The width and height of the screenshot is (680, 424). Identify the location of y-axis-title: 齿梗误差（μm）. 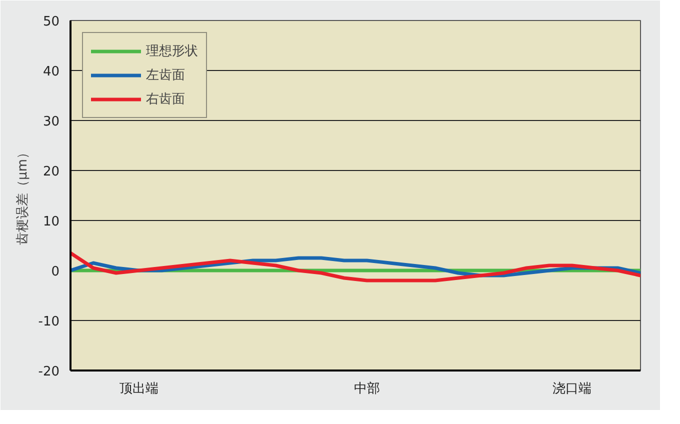
(22, 195).